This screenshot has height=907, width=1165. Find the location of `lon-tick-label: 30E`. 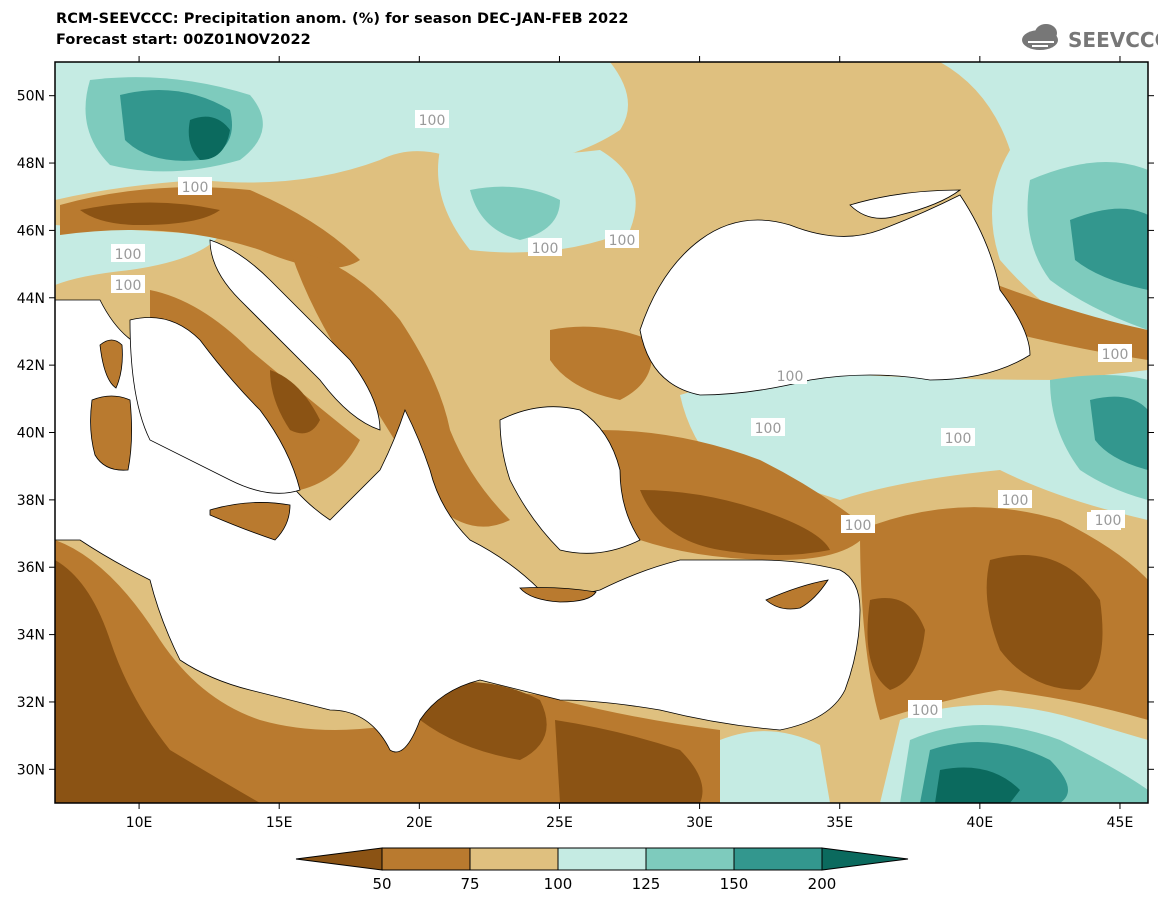

lon-tick-label: 30E is located at coordinates (699, 823).